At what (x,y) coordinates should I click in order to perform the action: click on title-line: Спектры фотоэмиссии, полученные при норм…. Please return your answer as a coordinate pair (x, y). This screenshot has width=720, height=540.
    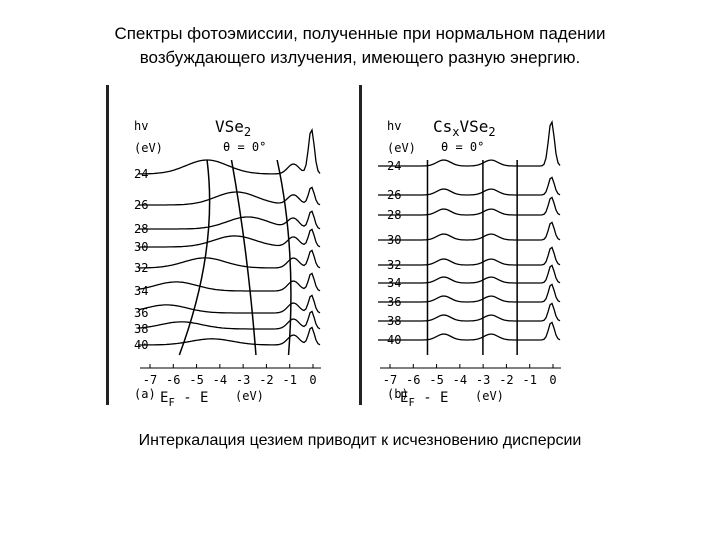
    Looking at the image, I should click on (360, 33).